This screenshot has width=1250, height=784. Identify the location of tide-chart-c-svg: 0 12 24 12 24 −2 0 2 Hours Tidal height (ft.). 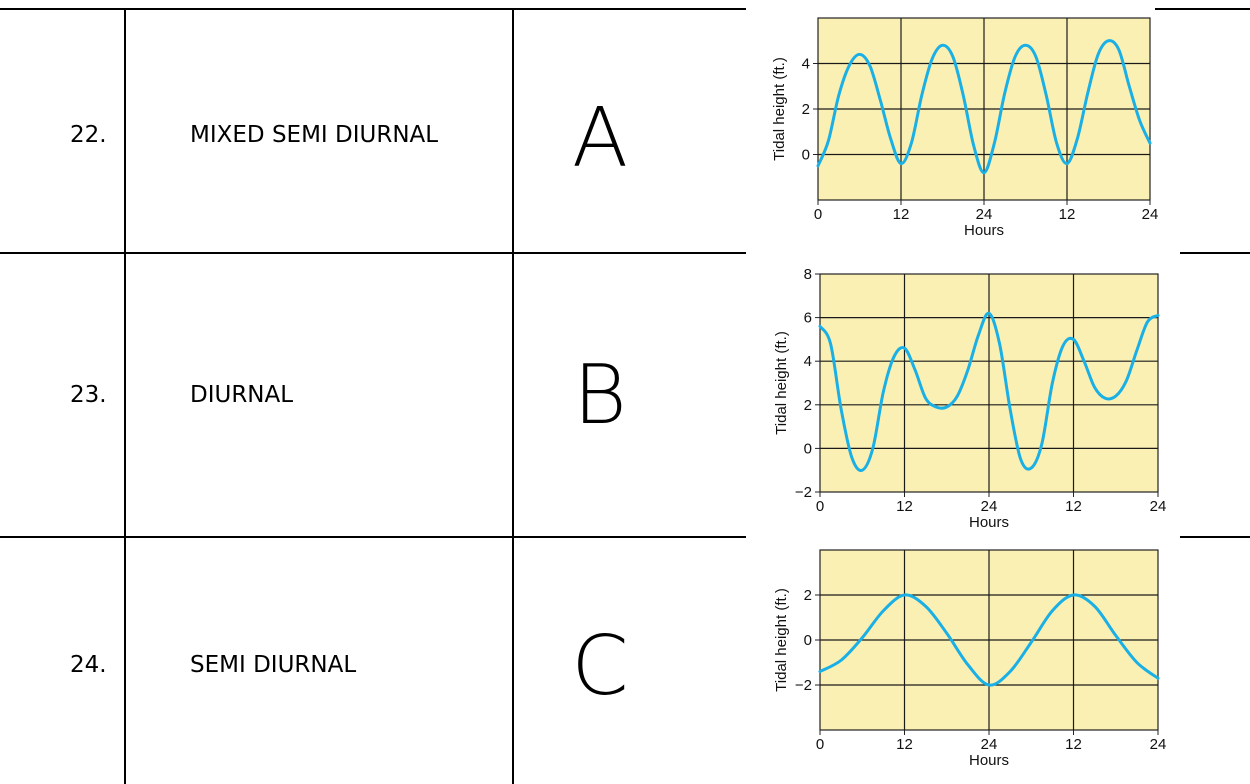
(970, 659).